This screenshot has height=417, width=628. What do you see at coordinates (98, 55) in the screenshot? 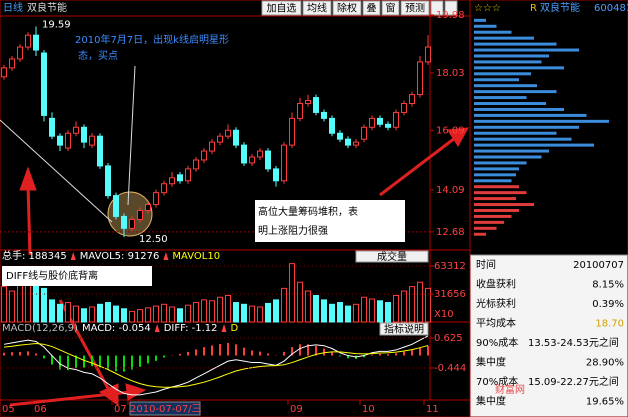
I see `note-text: 态，买点` at bounding box center [98, 55].